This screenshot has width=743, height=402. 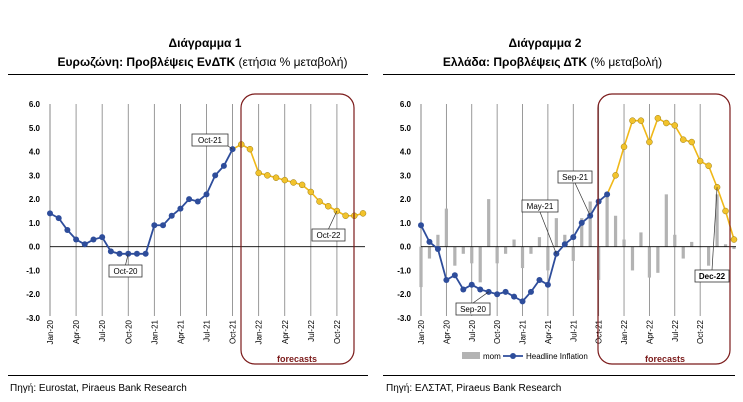 I want to click on chart1-annotation-box, so click(x=328, y=235).